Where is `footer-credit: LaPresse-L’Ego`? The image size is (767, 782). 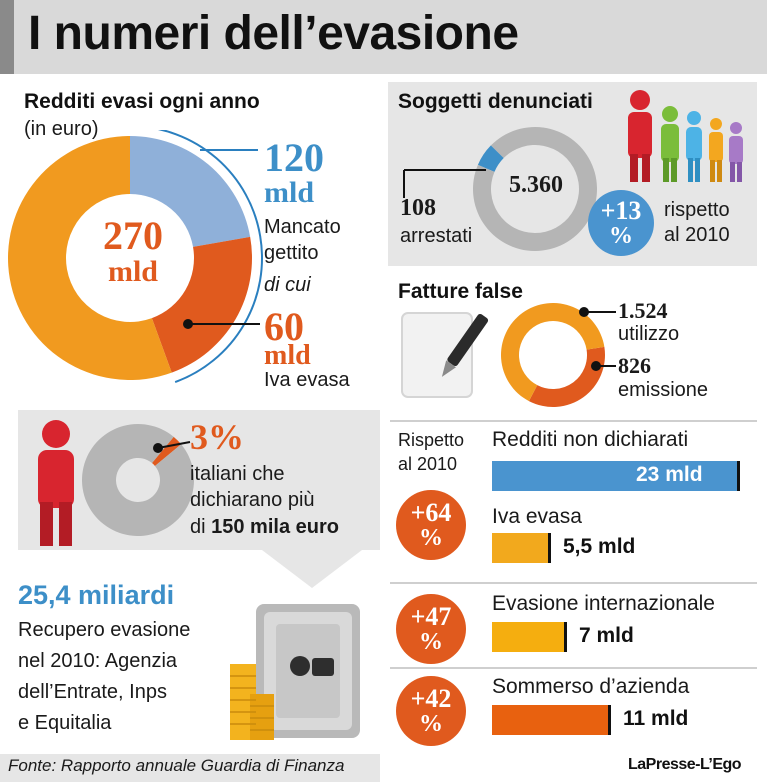
footer-credit: LaPresse-L’Ego is located at coordinates (685, 764).